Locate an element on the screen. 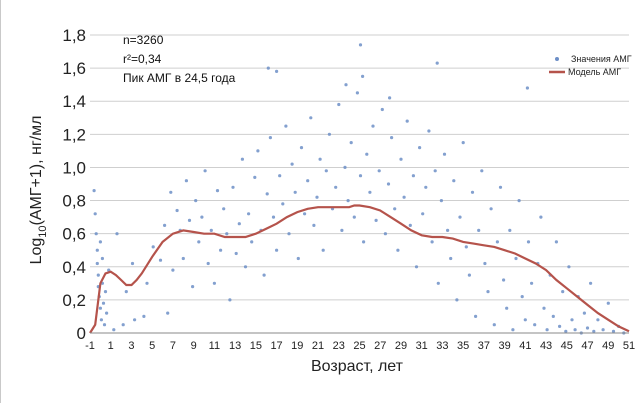 The width and height of the screenshot is (640, 403). legend: Значения АМГ Модель АМГ is located at coordinates (590, 65).